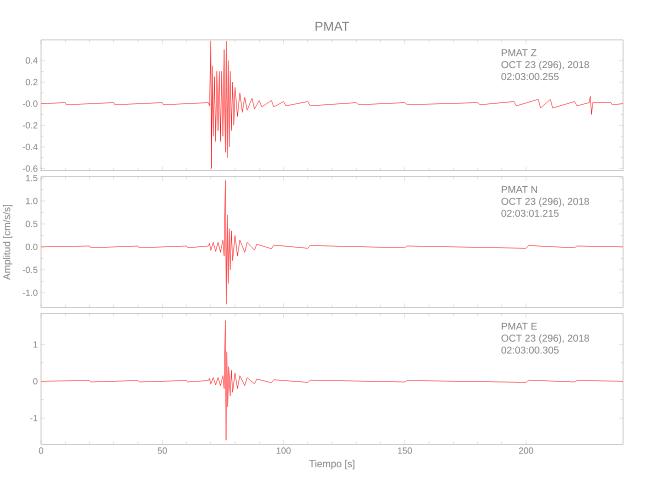 Image resolution: width=650 pixels, height=499 pixels. What do you see at coordinates (526, 450) in the screenshot?
I see `x-tick-label: 200` at bounding box center [526, 450].